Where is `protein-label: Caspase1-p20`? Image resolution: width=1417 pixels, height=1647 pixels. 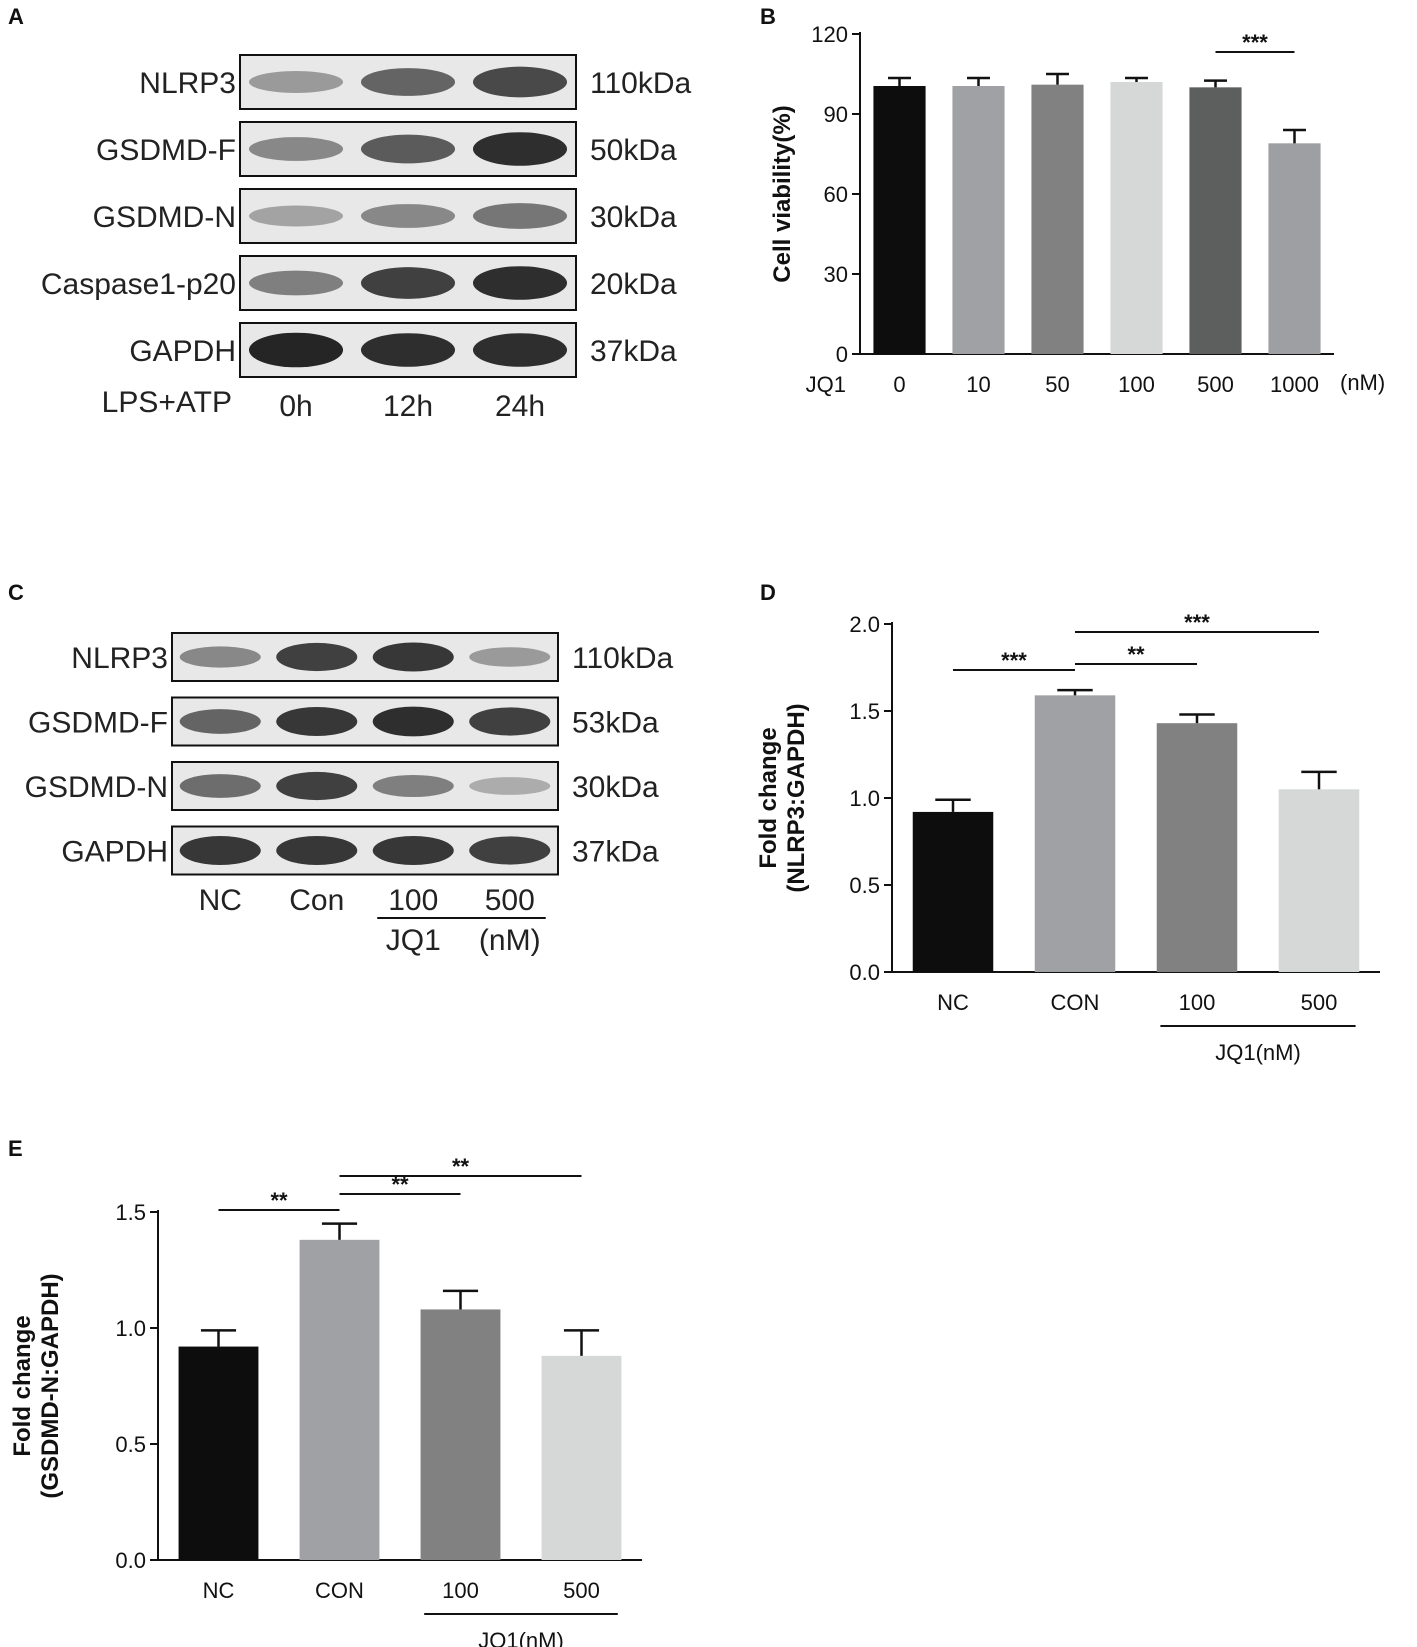
protein-label: Caspase1-p20 is located at coordinates (138, 284).